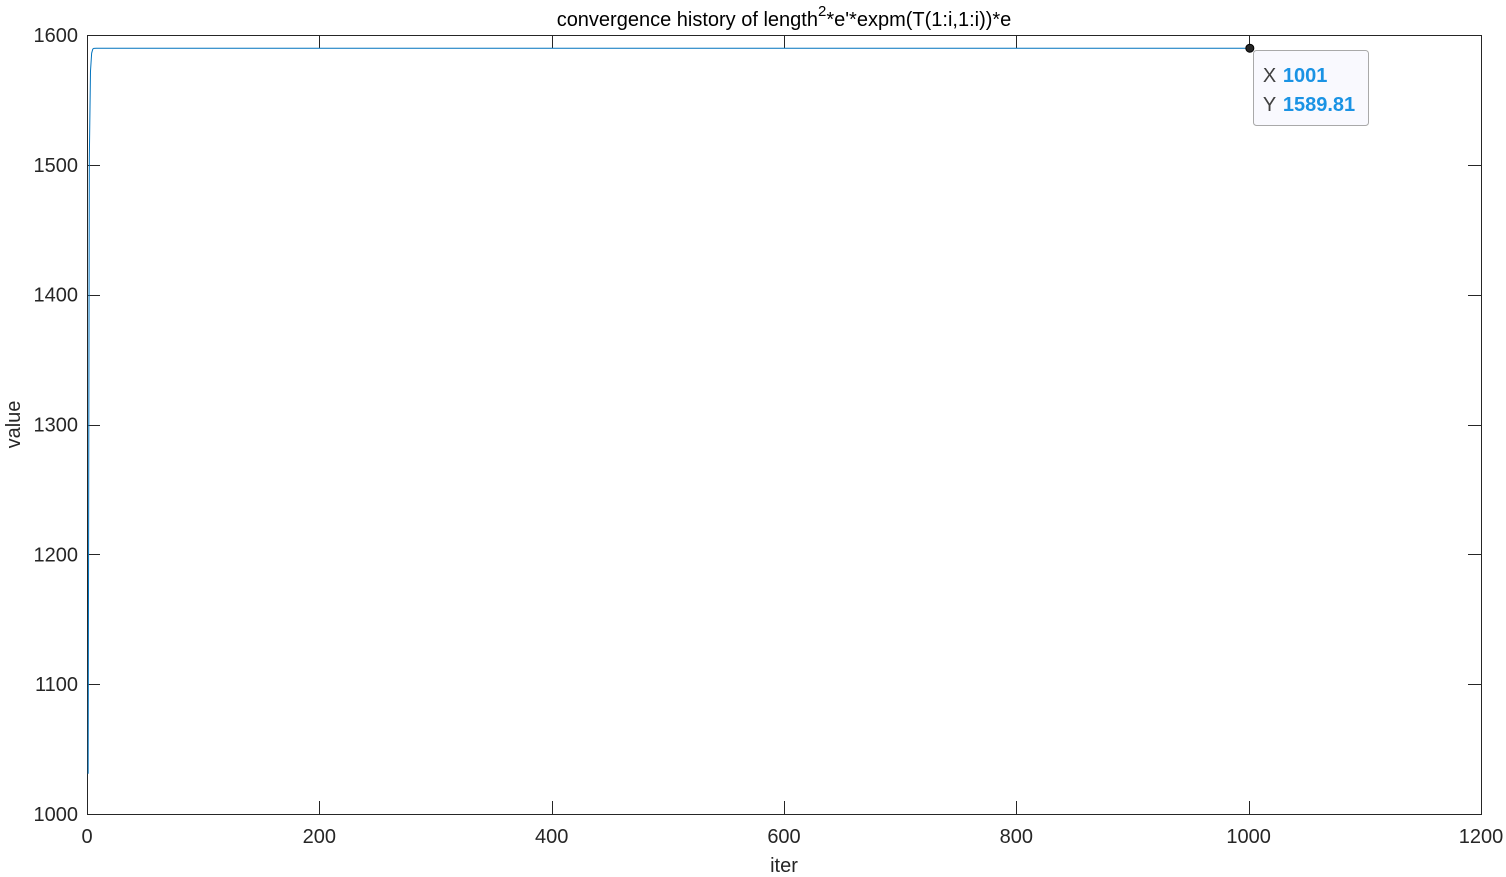  I want to click on y-tick-label: 1400, so click(56, 296).